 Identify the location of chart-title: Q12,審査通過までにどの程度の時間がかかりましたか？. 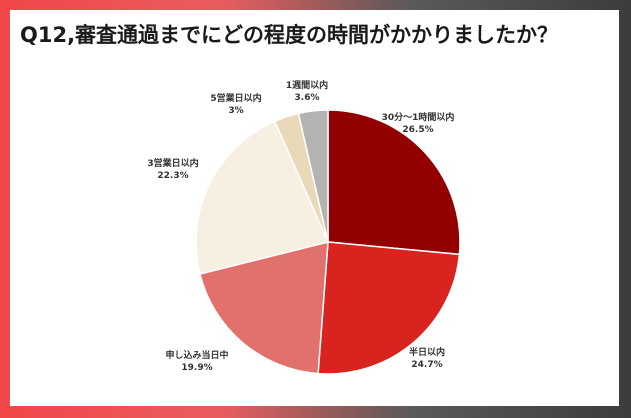
(289, 35).